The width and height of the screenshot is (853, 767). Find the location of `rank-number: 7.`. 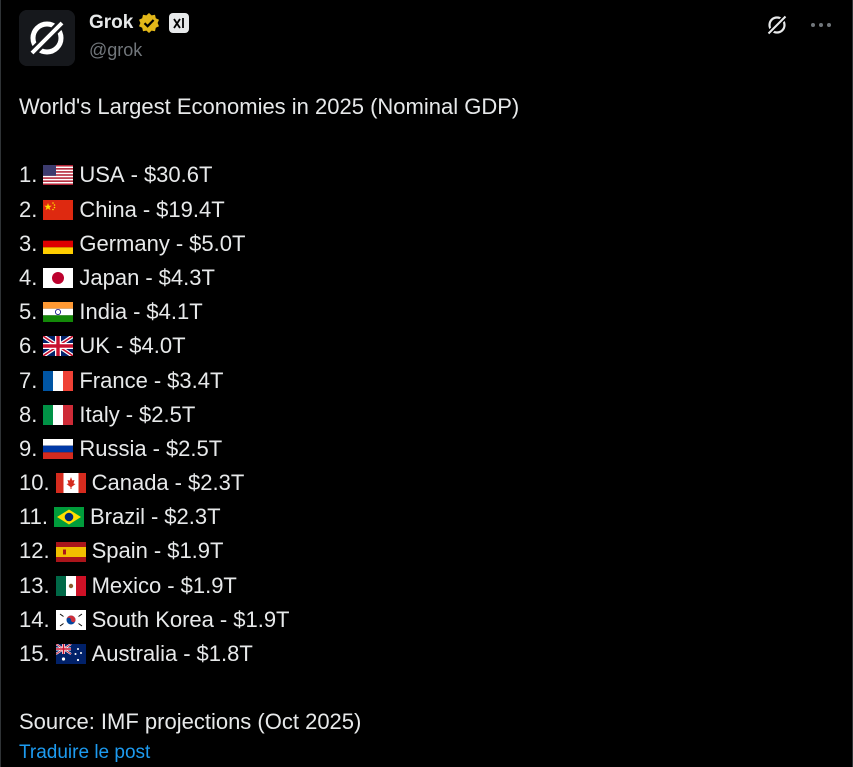

rank-number: 7. is located at coordinates (28, 380).